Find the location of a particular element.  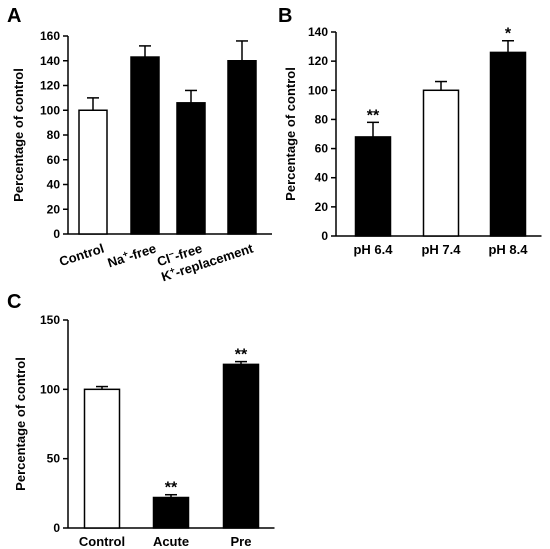

significance-mark: * is located at coordinates (508, 34).